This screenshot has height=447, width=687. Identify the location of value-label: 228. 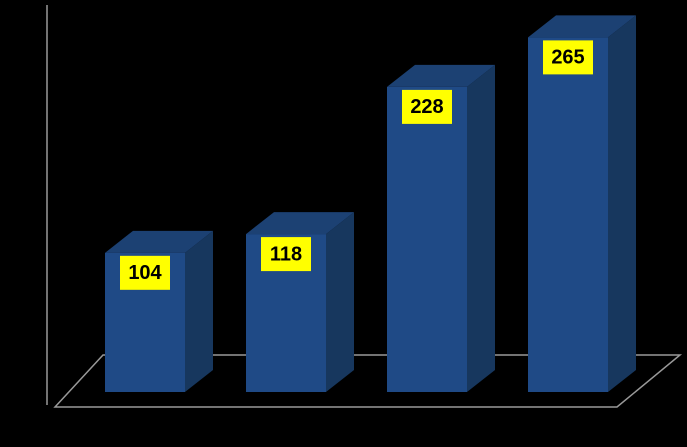
(426, 107).